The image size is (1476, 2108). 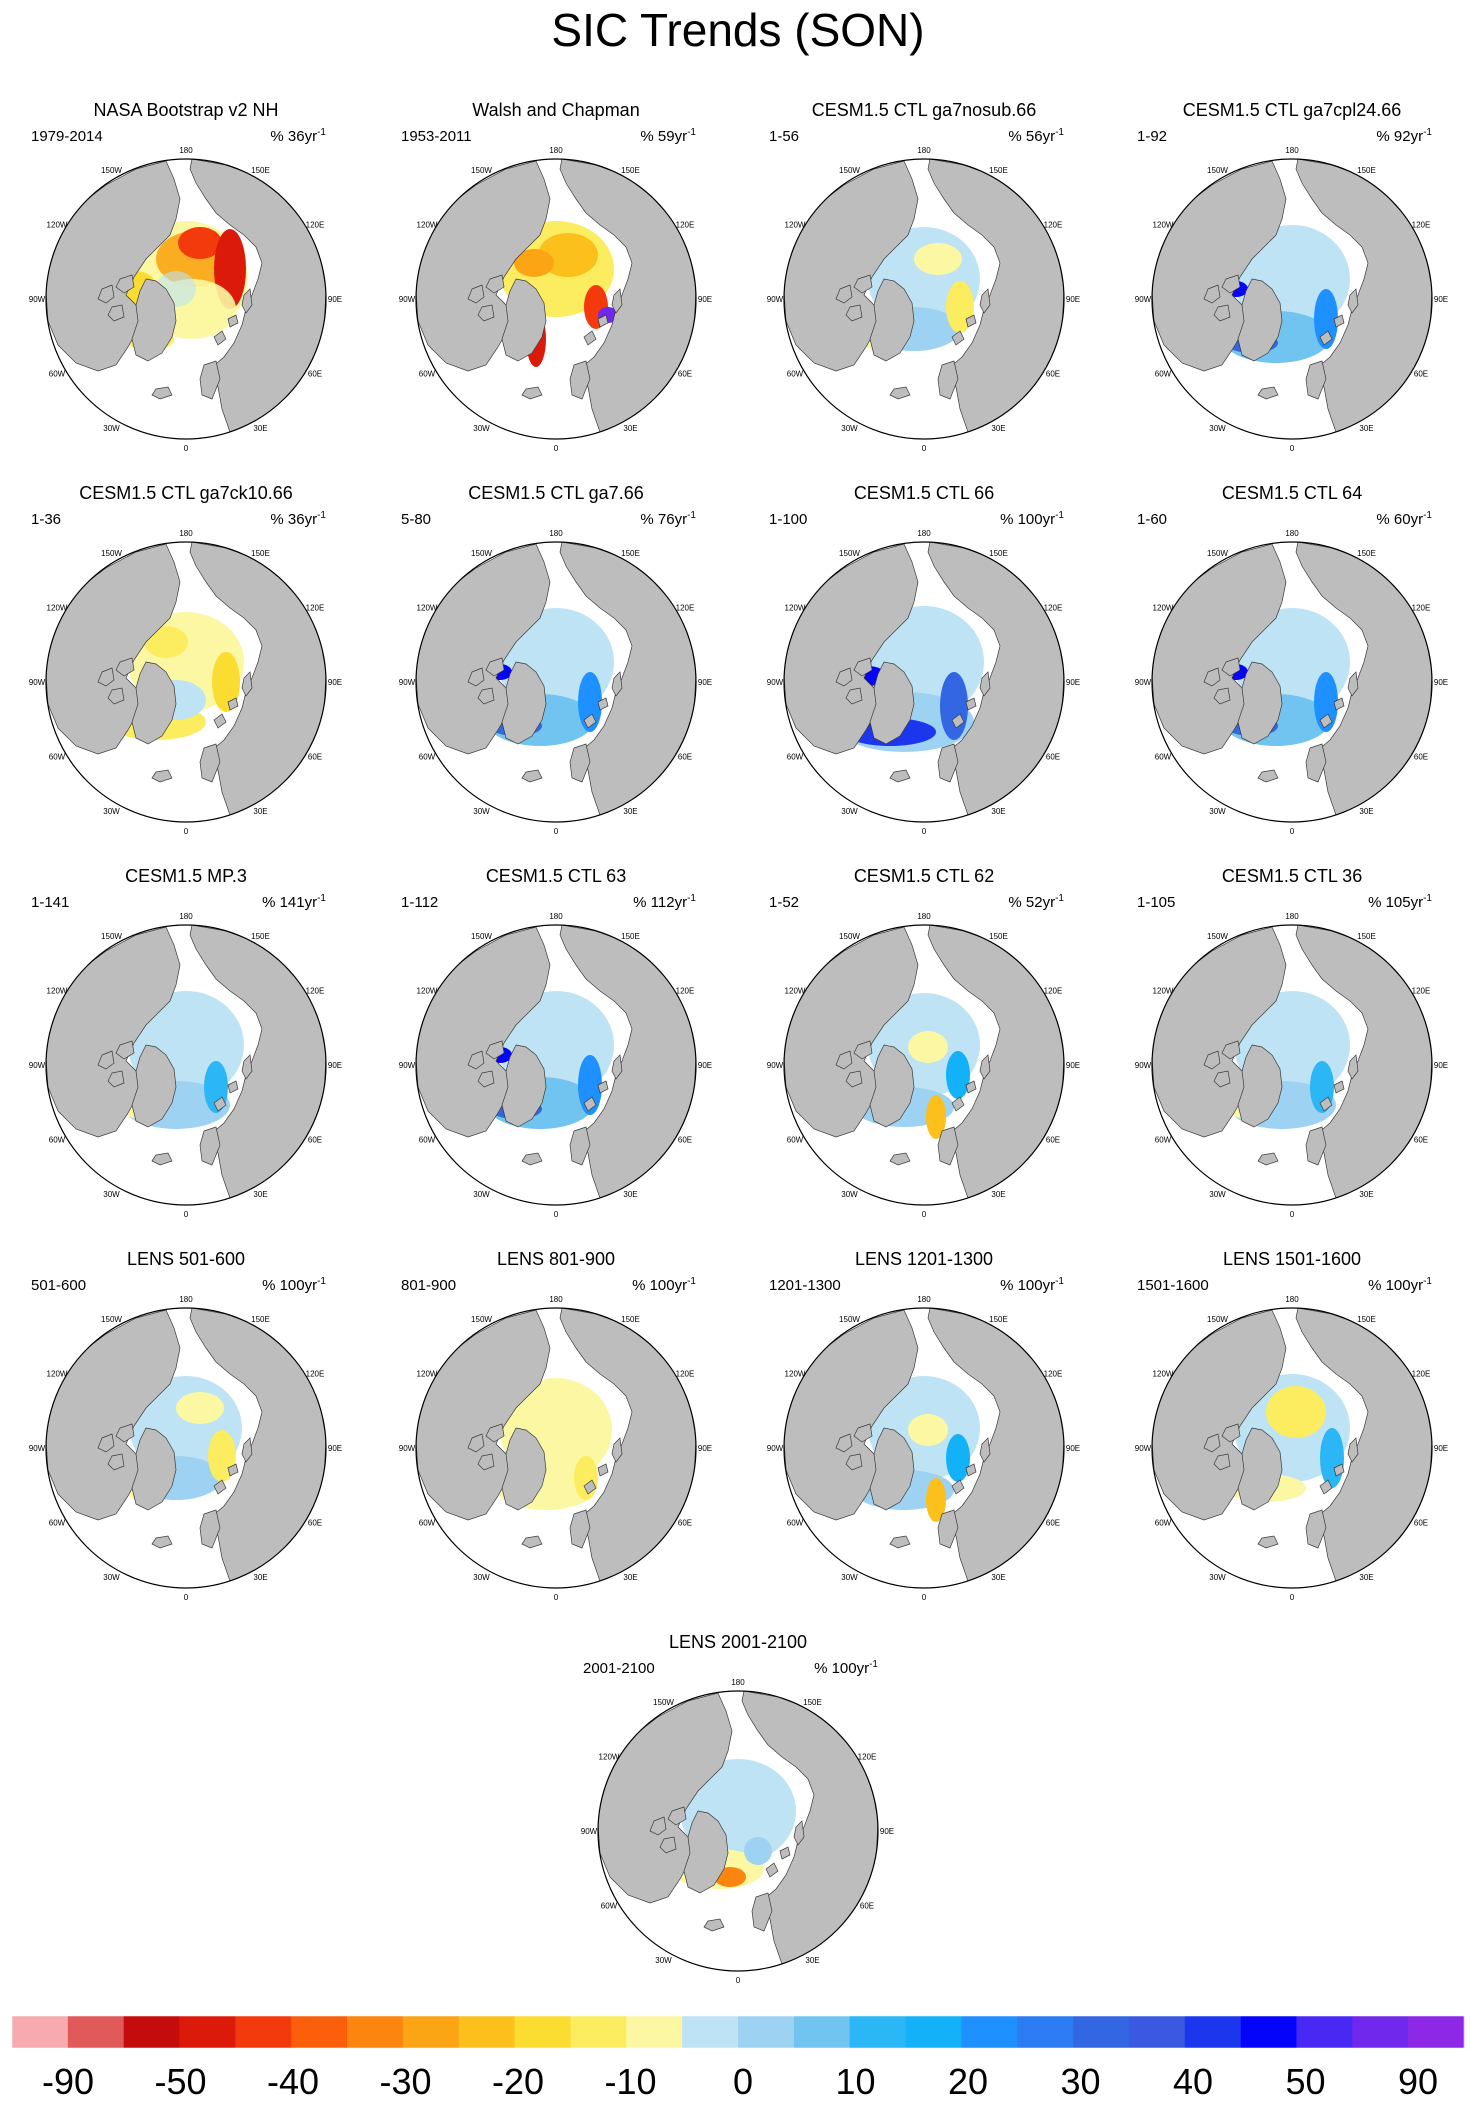 I want to click on colorbar-label: -30, so click(x=405, y=2081).